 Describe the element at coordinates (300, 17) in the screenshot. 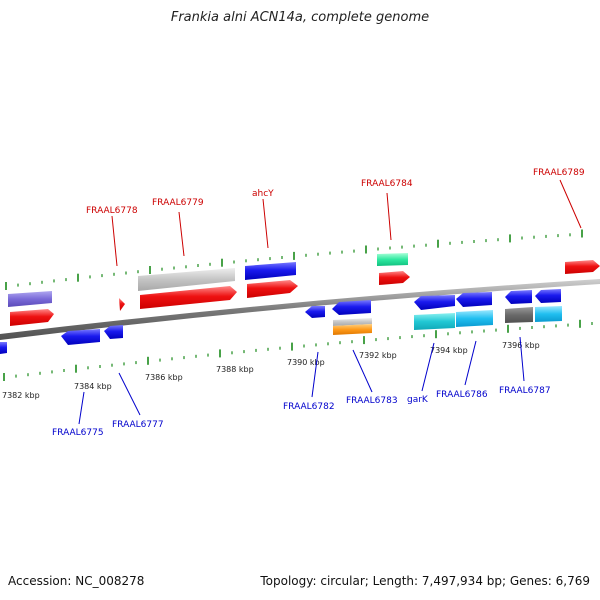

I see `map-title: Frankia alni ACN14a, complete genome` at that location.